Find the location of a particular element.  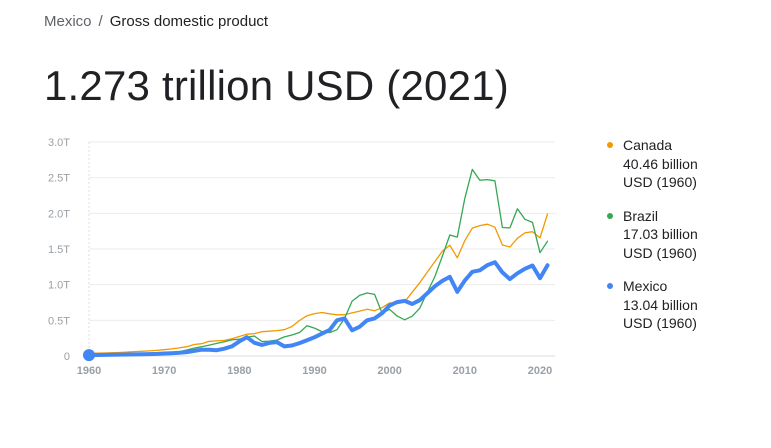

legend-item-mexico: Mexico 13.04 billion USD (1960) is located at coordinates (682, 305).